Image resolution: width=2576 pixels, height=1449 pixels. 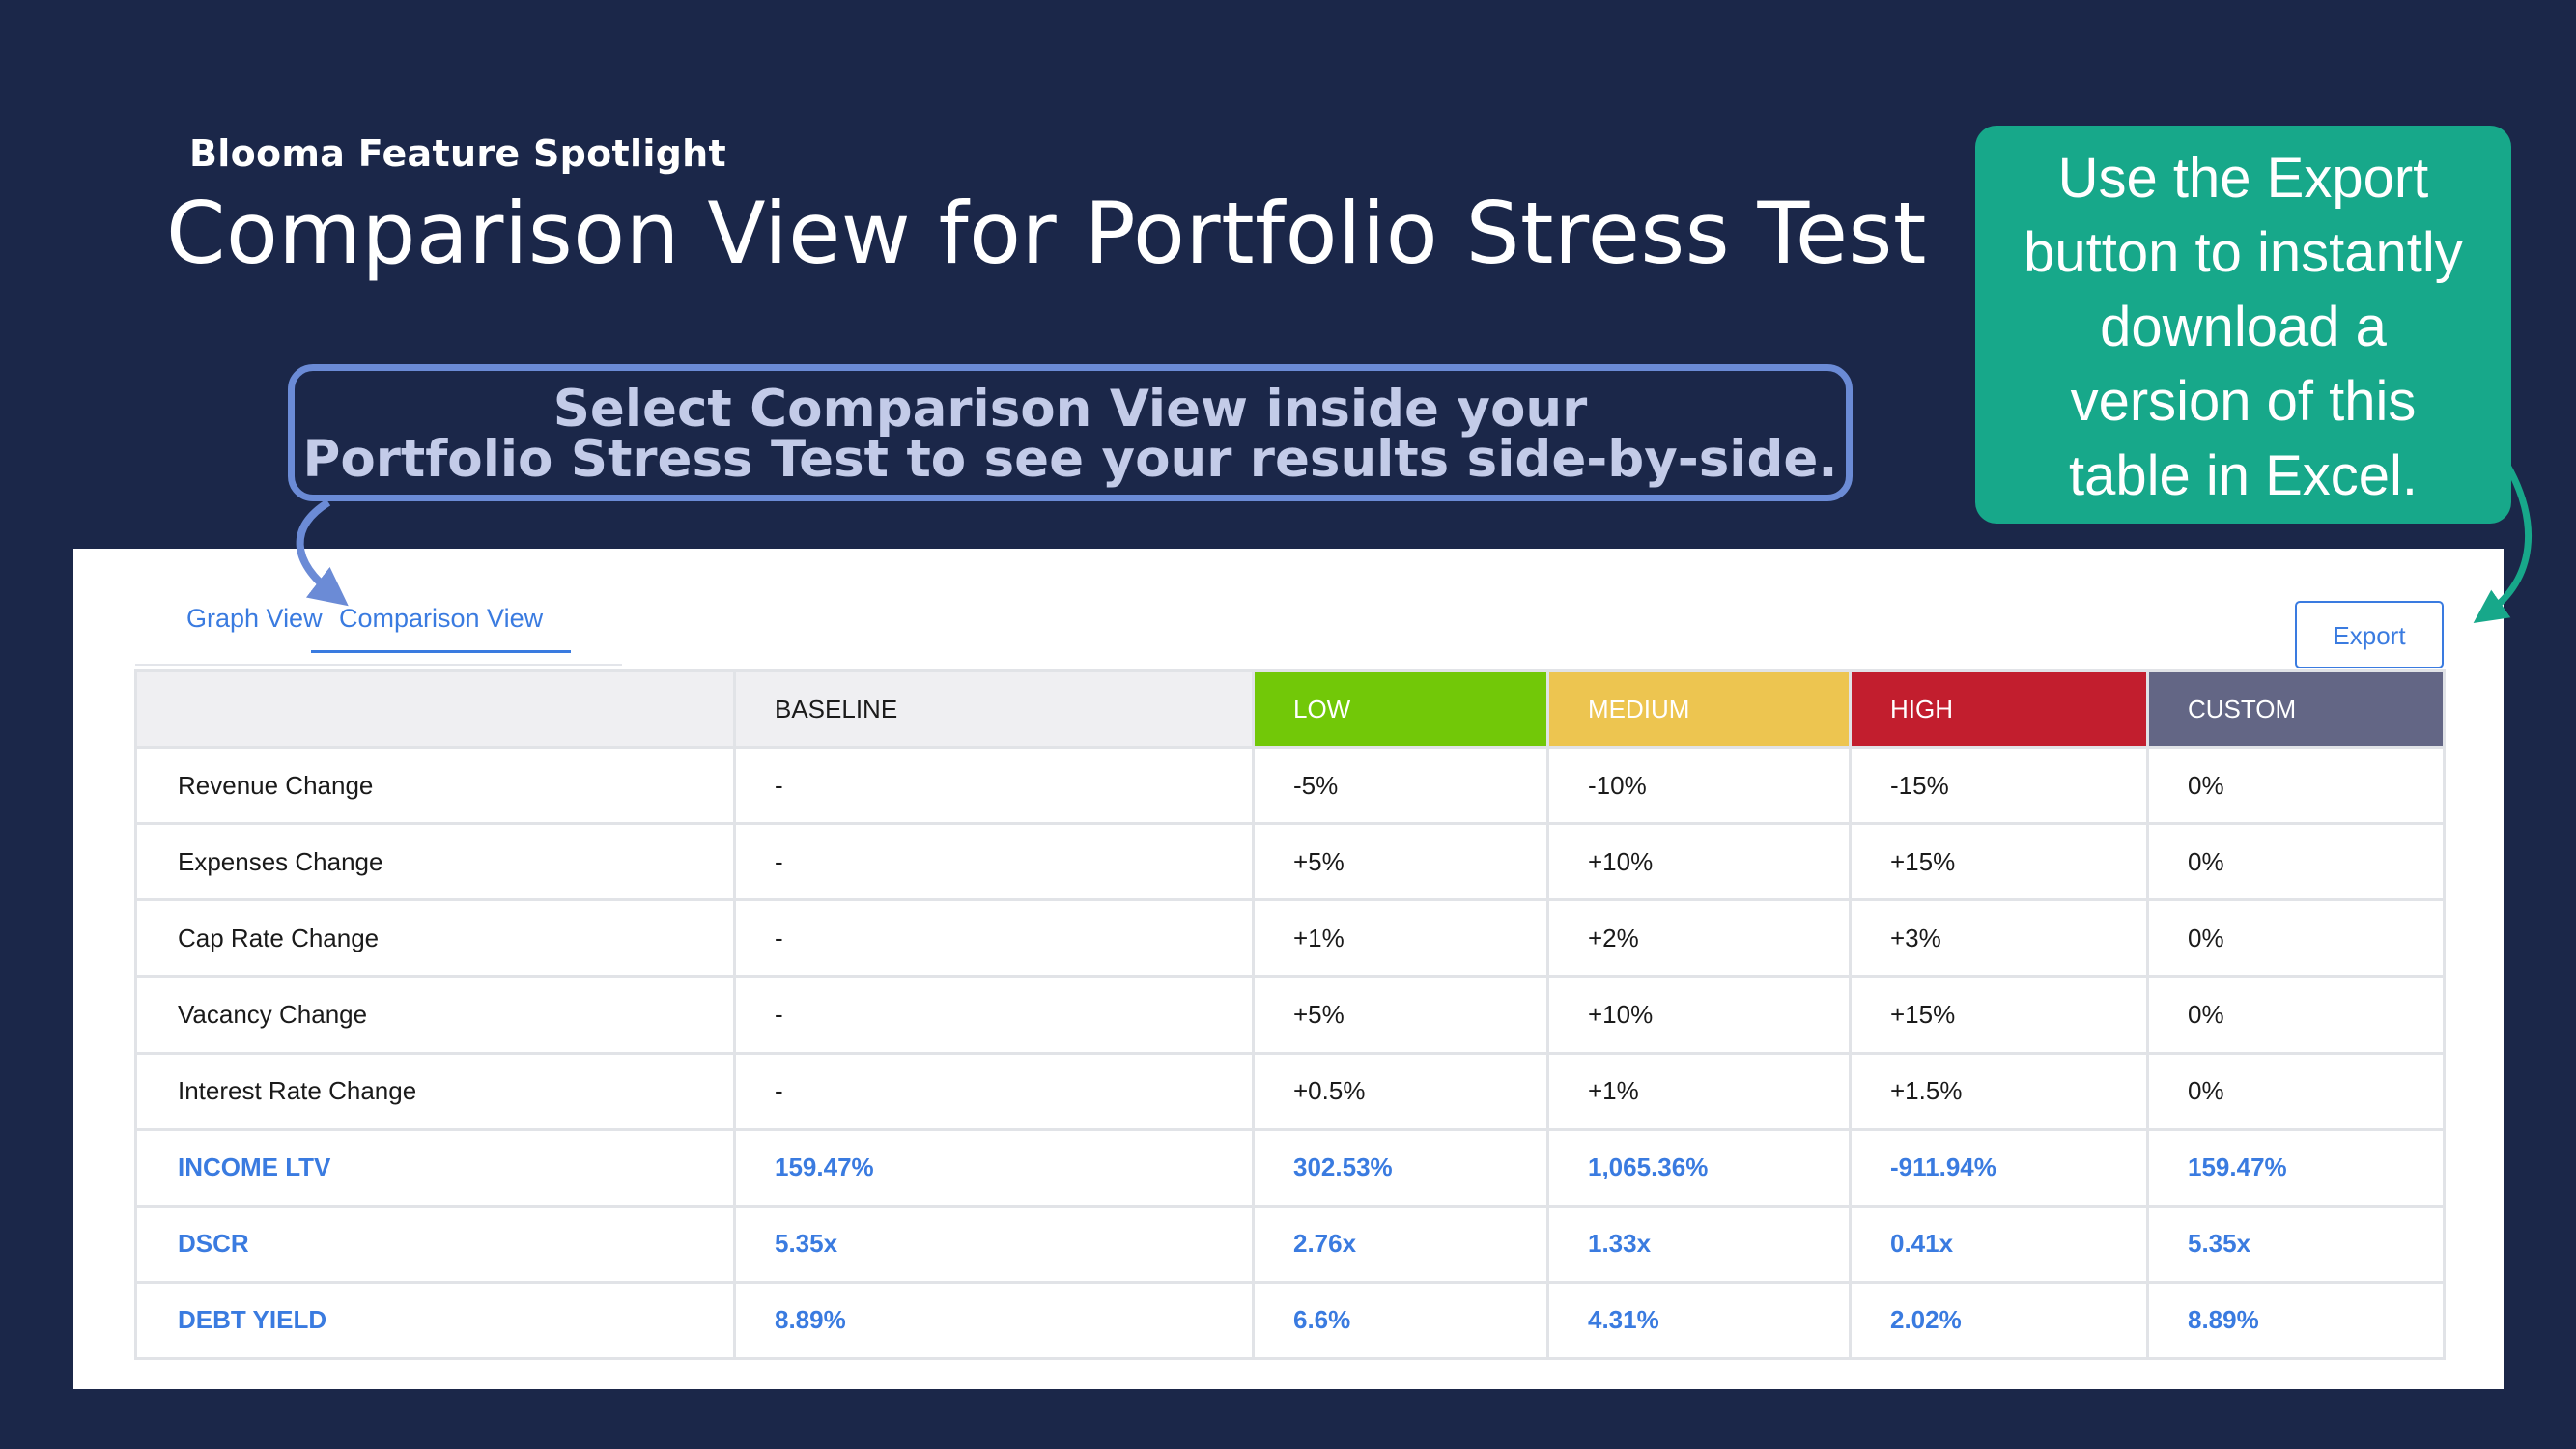 I want to click on table-row: Cap Rate Change - +1% +2% +3% 0%, so click(x=1290, y=938).